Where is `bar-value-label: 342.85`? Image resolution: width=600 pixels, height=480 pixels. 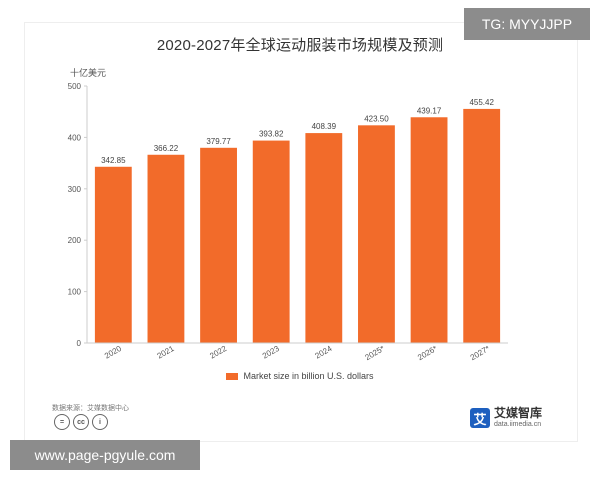 bar-value-label: 342.85 is located at coordinates (113, 160).